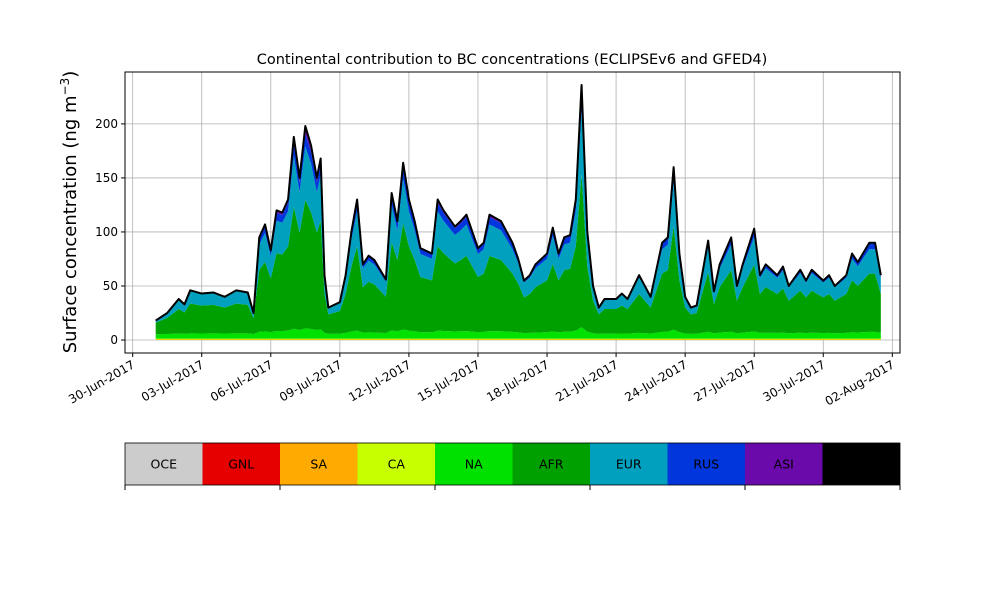 This screenshot has height=600, width=1000. What do you see at coordinates (106, 232) in the screenshot?
I see `y-tick-label-2: 100` at bounding box center [106, 232].